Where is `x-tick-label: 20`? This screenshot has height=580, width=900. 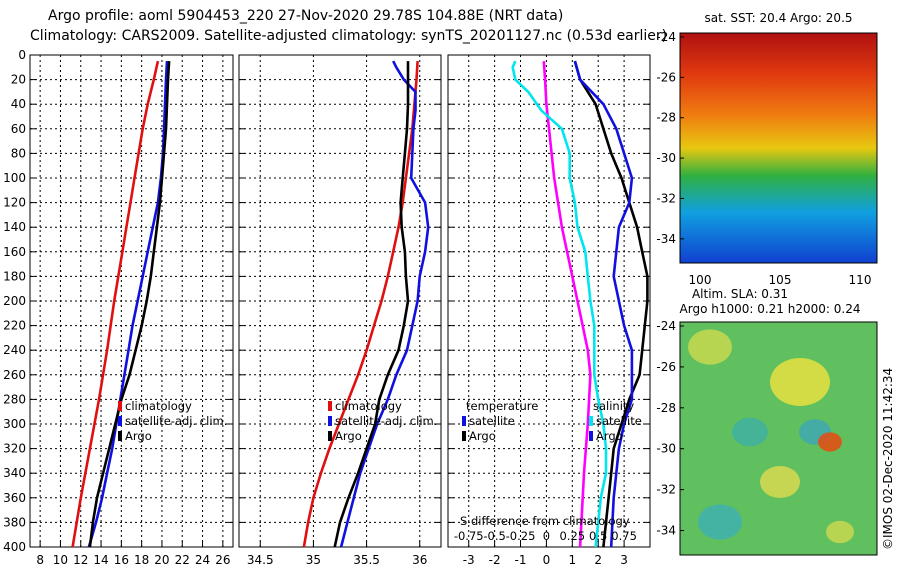 x-tick-label: 20 is located at coordinates (161, 560).